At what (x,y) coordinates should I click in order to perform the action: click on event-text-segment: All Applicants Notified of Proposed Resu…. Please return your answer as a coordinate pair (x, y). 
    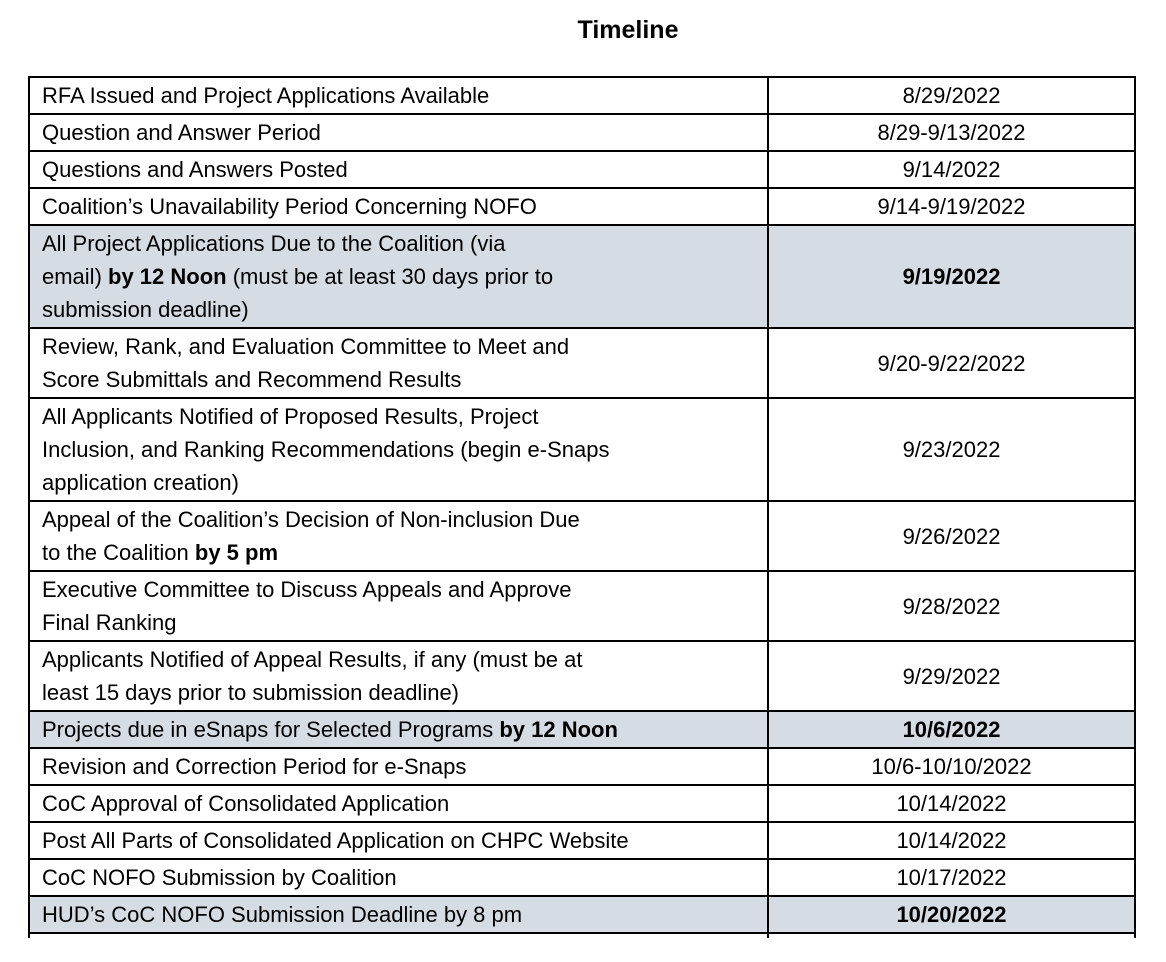
    Looking at the image, I should click on (326, 449).